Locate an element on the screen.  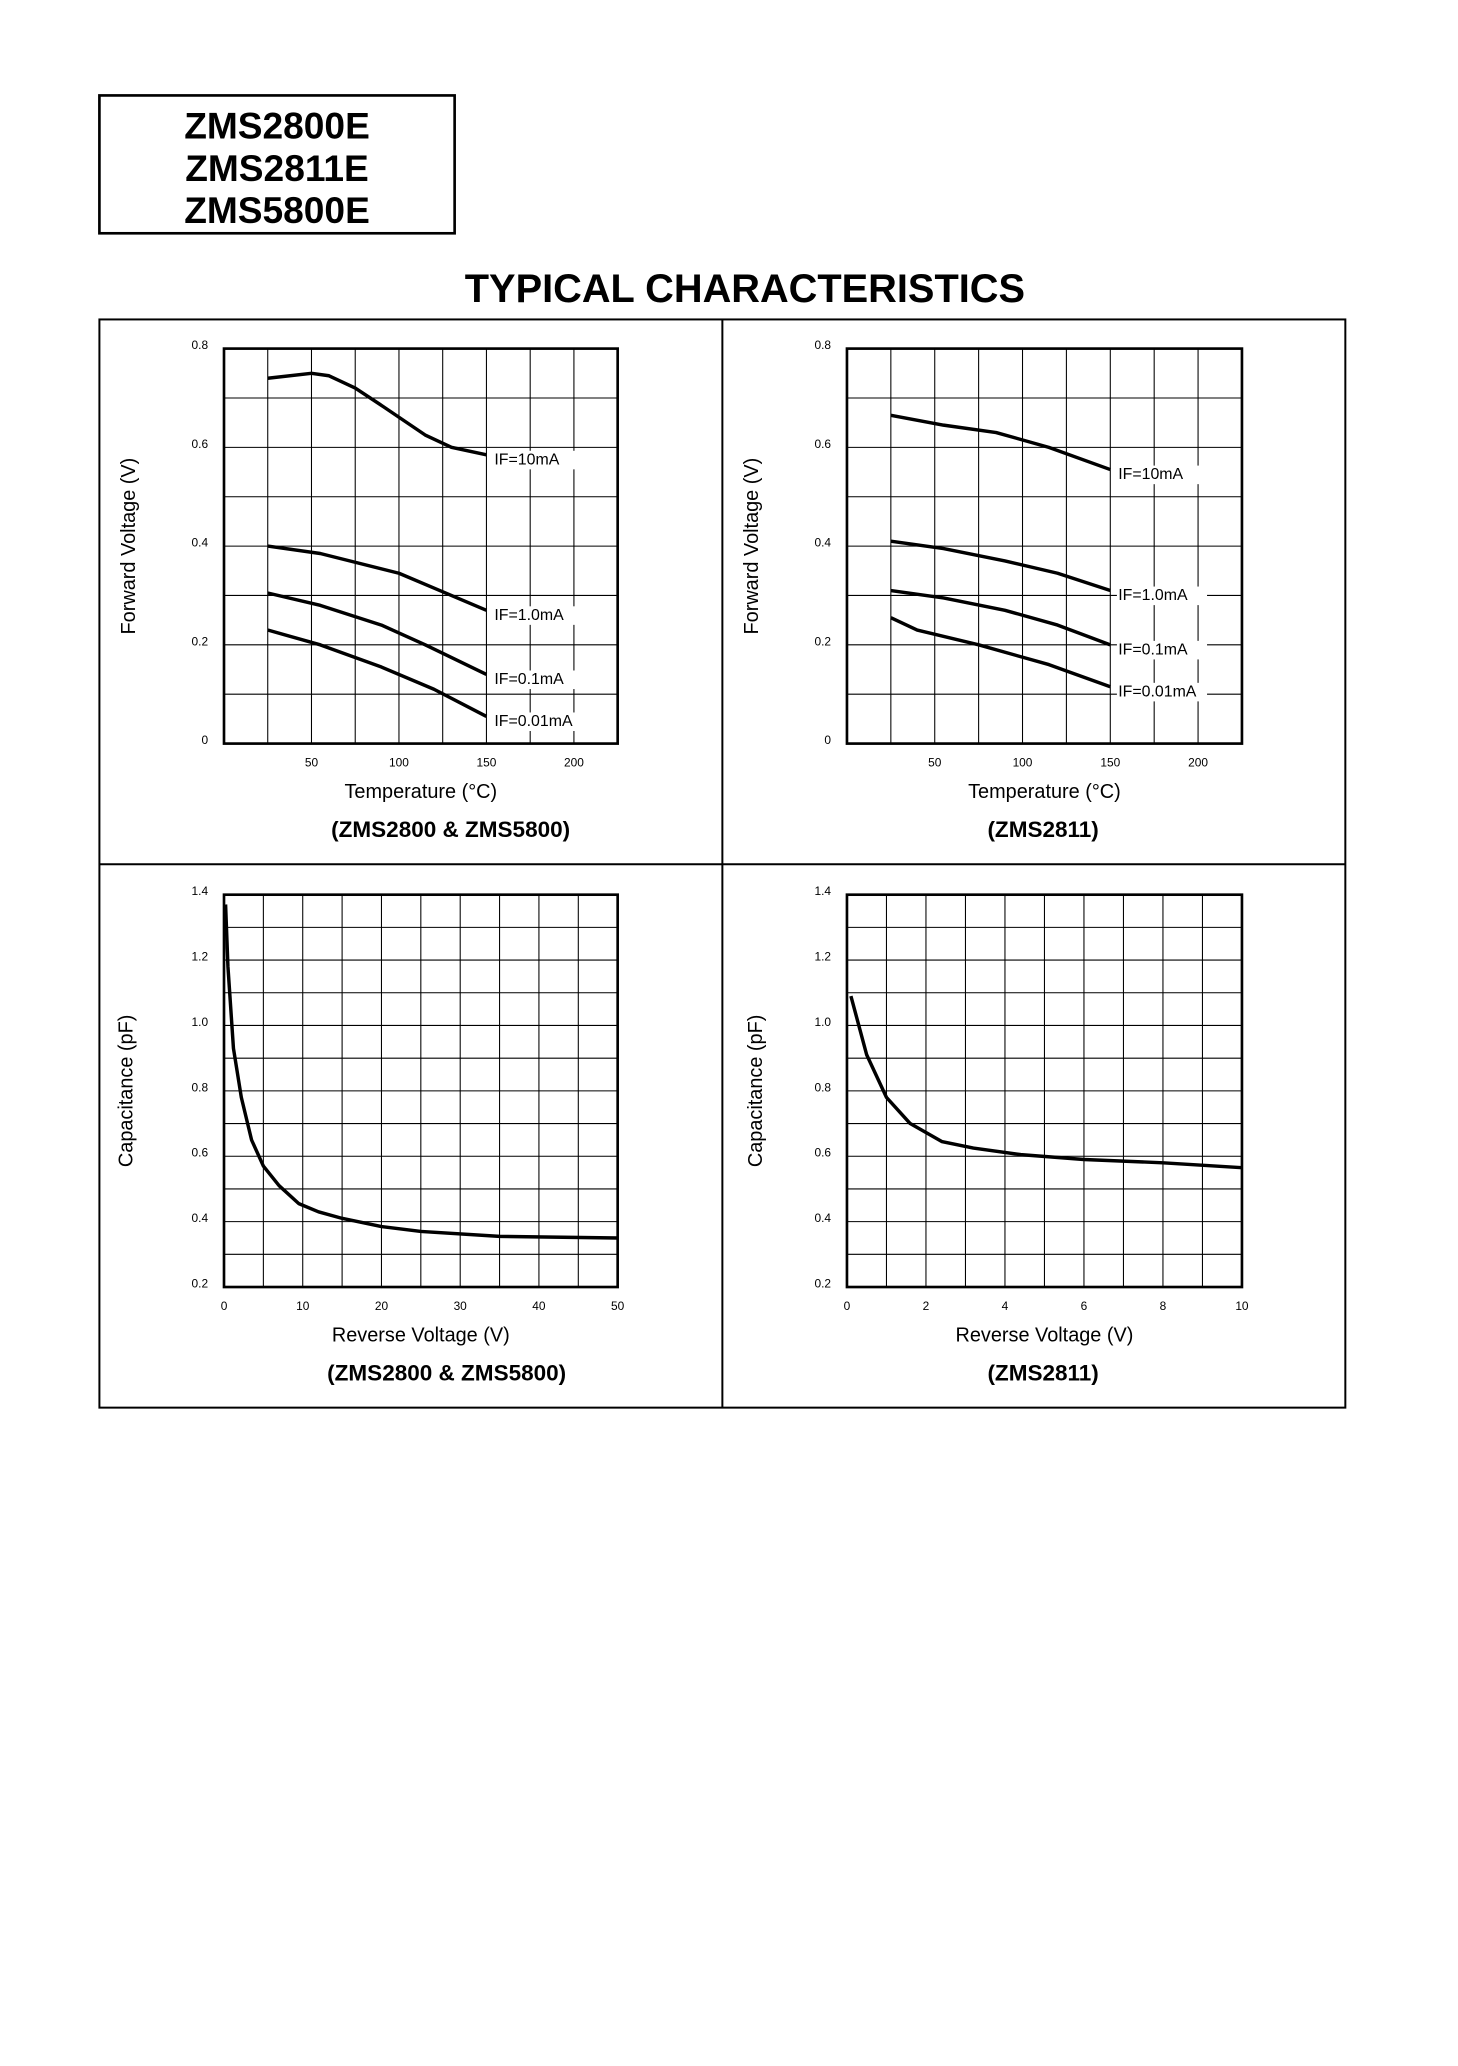
part-number: ZMS2800E is located at coordinates (277, 125).